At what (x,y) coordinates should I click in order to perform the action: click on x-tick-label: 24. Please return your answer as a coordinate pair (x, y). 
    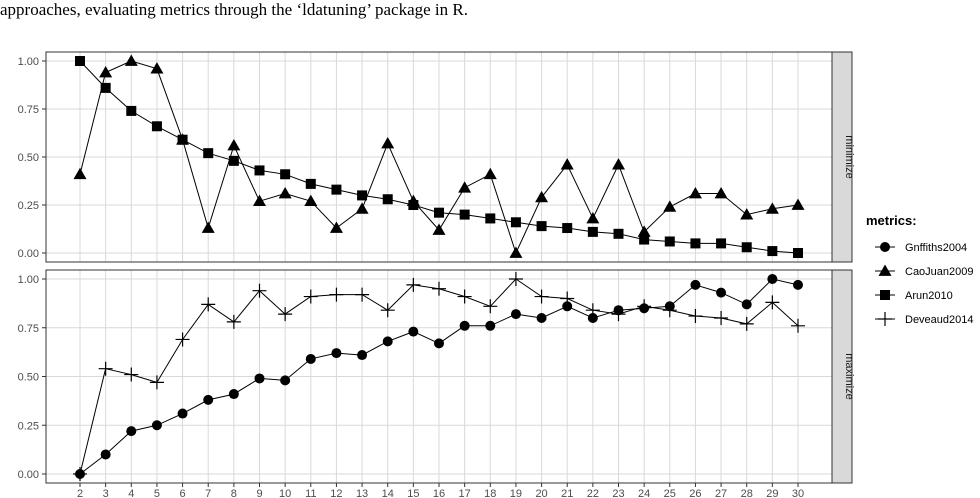
    Looking at the image, I should click on (644, 493).